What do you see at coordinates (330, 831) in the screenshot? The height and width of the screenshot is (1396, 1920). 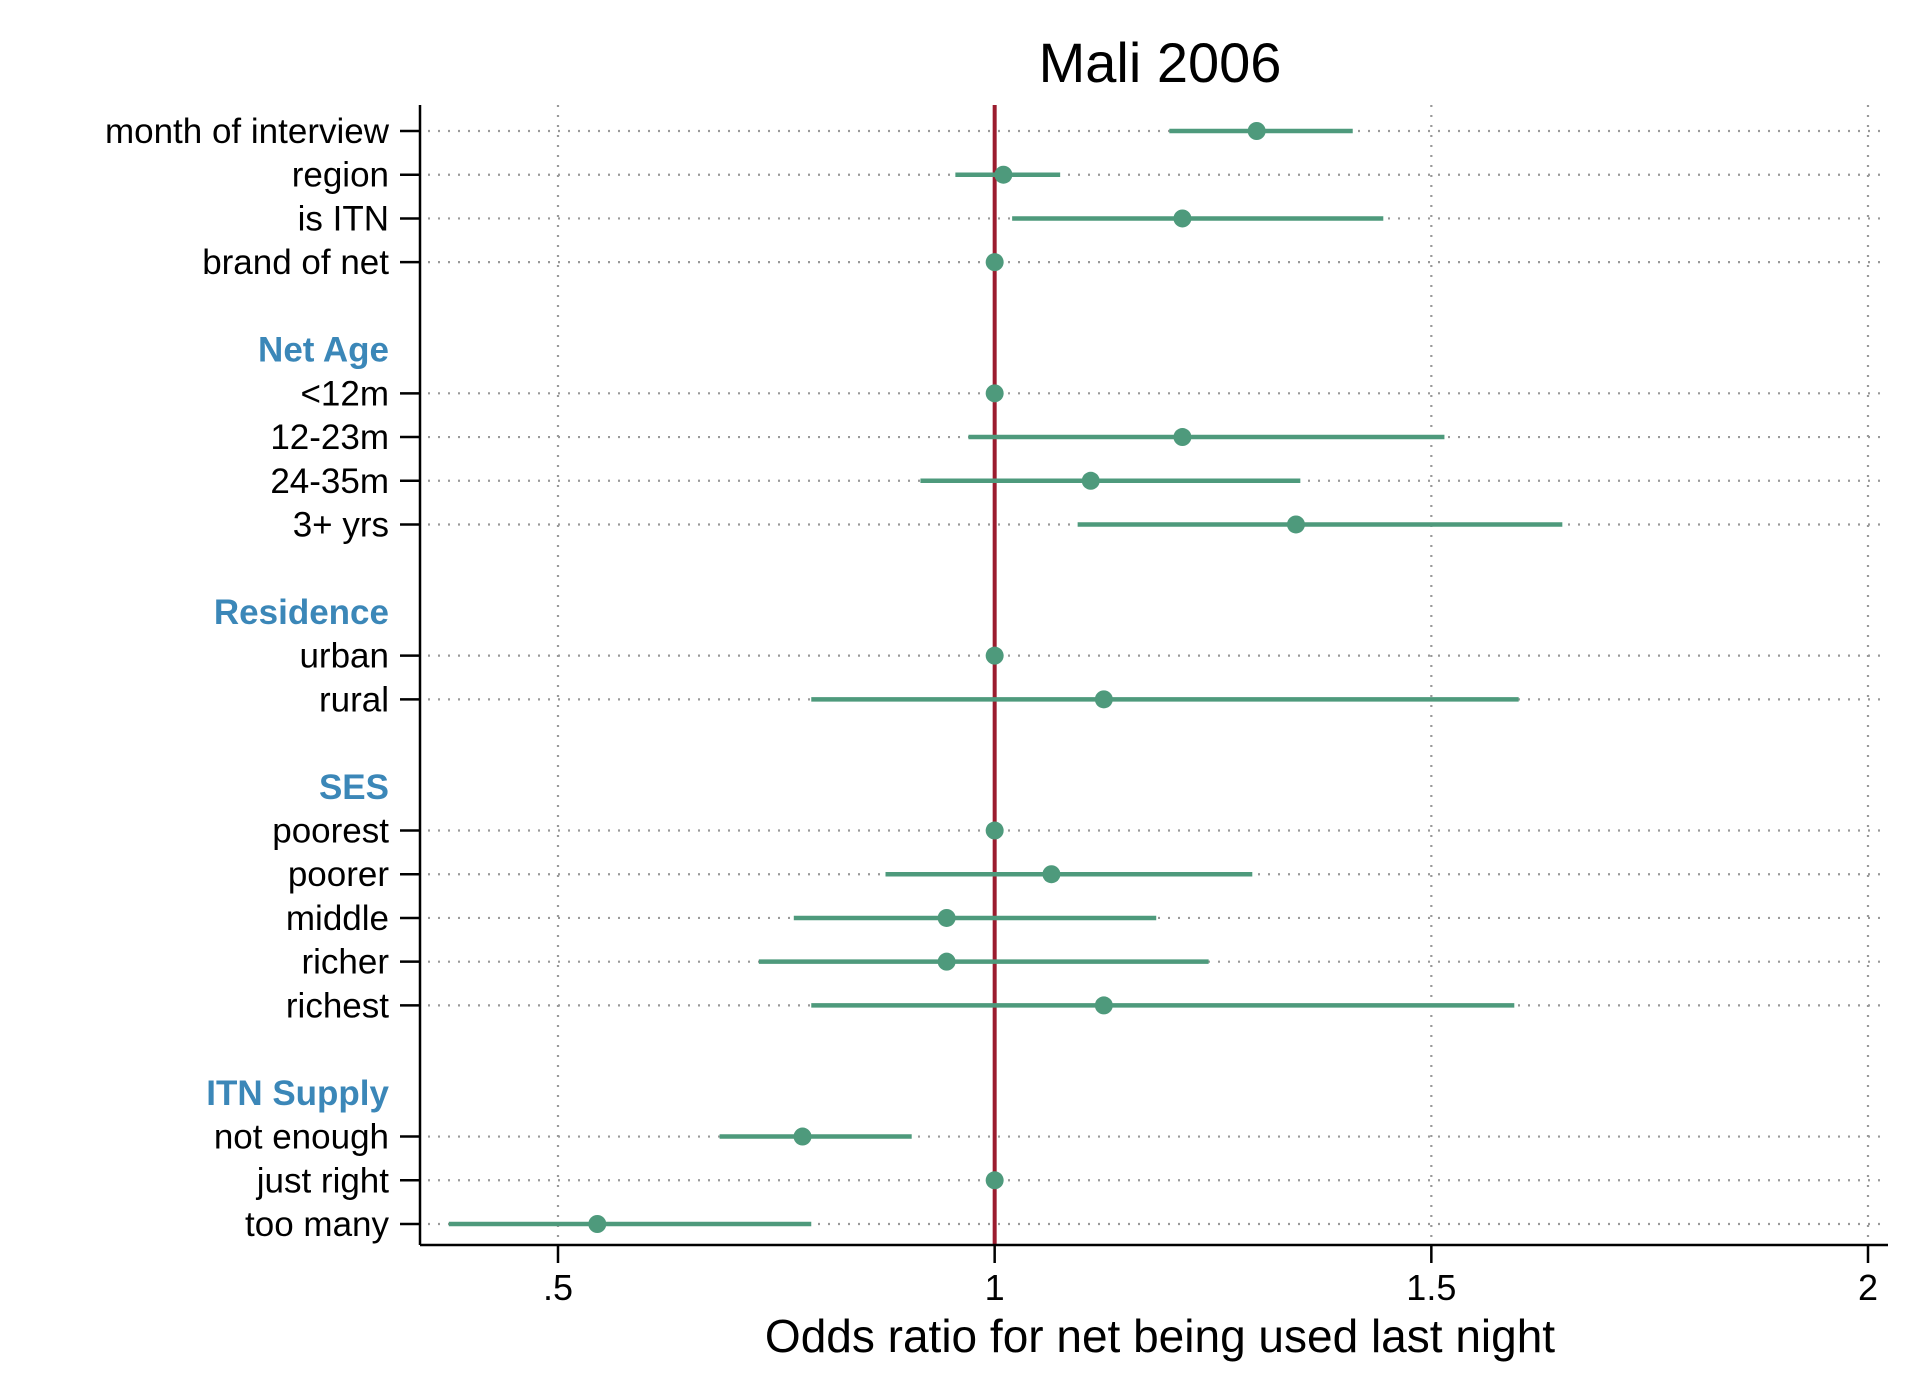 I see `category-label: poorest` at bounding box center [330, 831].